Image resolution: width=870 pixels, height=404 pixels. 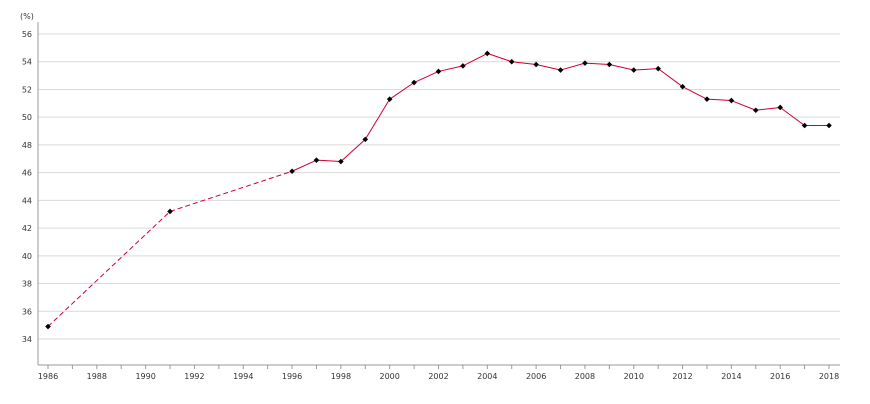 What do you see at coordinates (27, 117) in the screenshot?
I see `y-tick-label: 50` at bounding box center [27, 117].